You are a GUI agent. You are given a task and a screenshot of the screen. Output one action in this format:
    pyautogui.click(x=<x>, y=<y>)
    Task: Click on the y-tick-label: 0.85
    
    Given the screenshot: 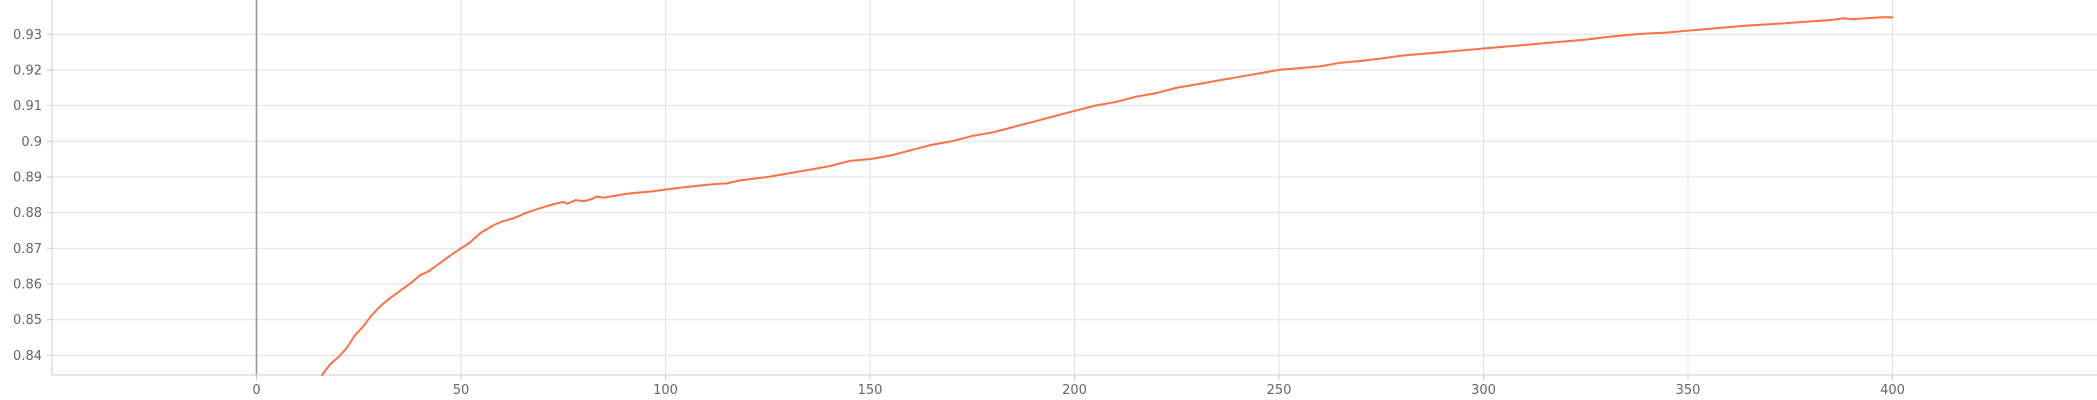 What is the action you would take?
    pyautogui.click(x=27, y=320)
    